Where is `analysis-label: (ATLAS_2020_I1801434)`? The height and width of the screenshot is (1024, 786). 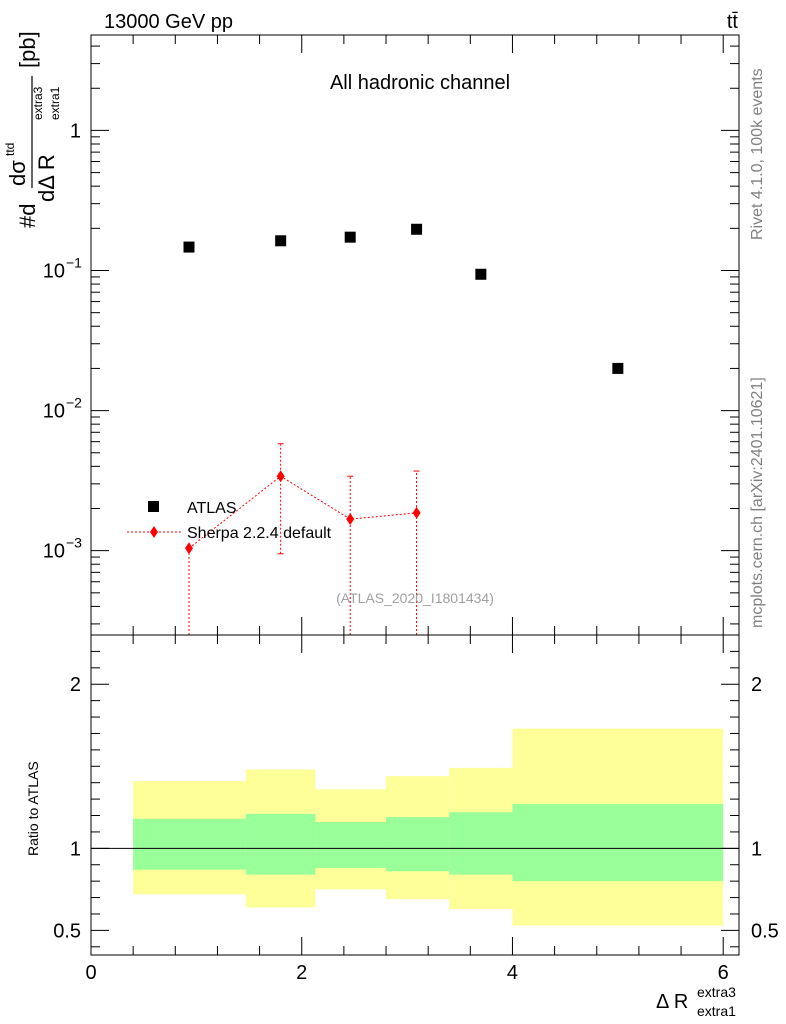 analysis-label: (ATLAS_2020_I1801434) is located at coordinates (415, 598).